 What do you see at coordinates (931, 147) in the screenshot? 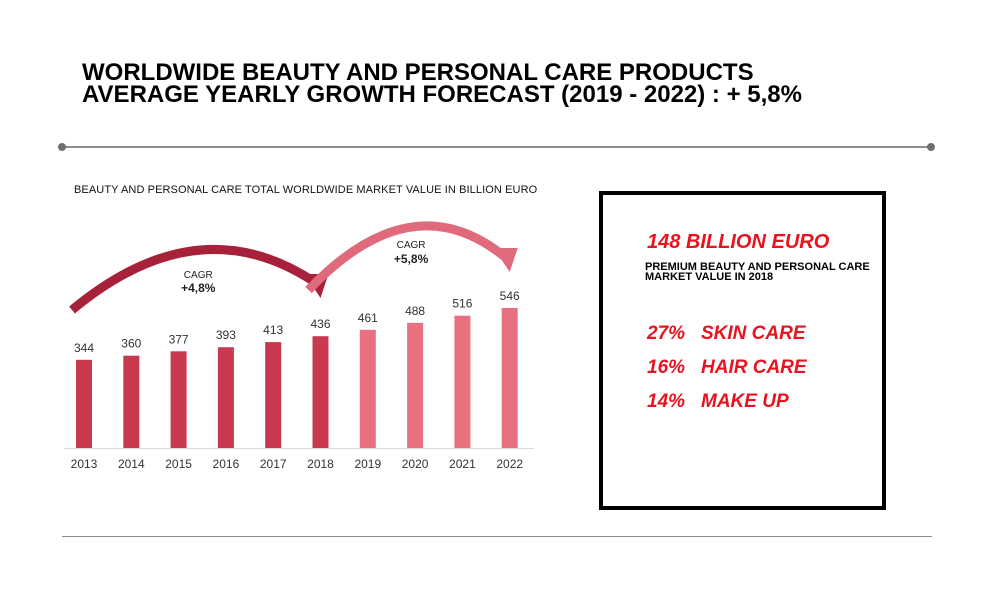
I see `divider-right-dot` at bounding box center [931, 147].